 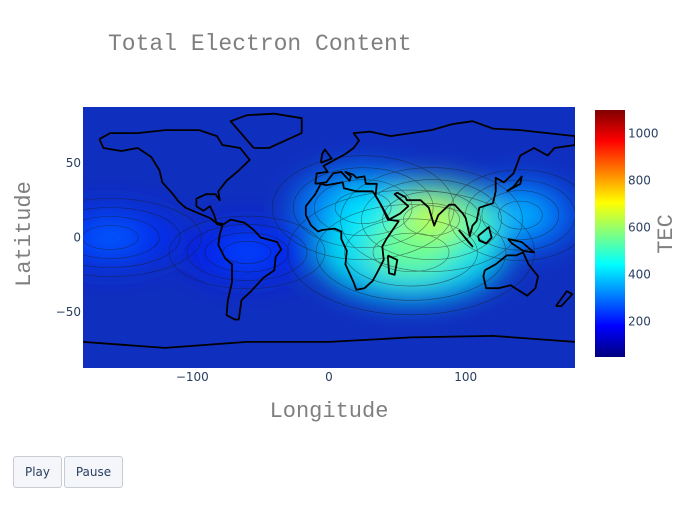 I want to click on y-tick-label: 0, so click(x=77, y=238).